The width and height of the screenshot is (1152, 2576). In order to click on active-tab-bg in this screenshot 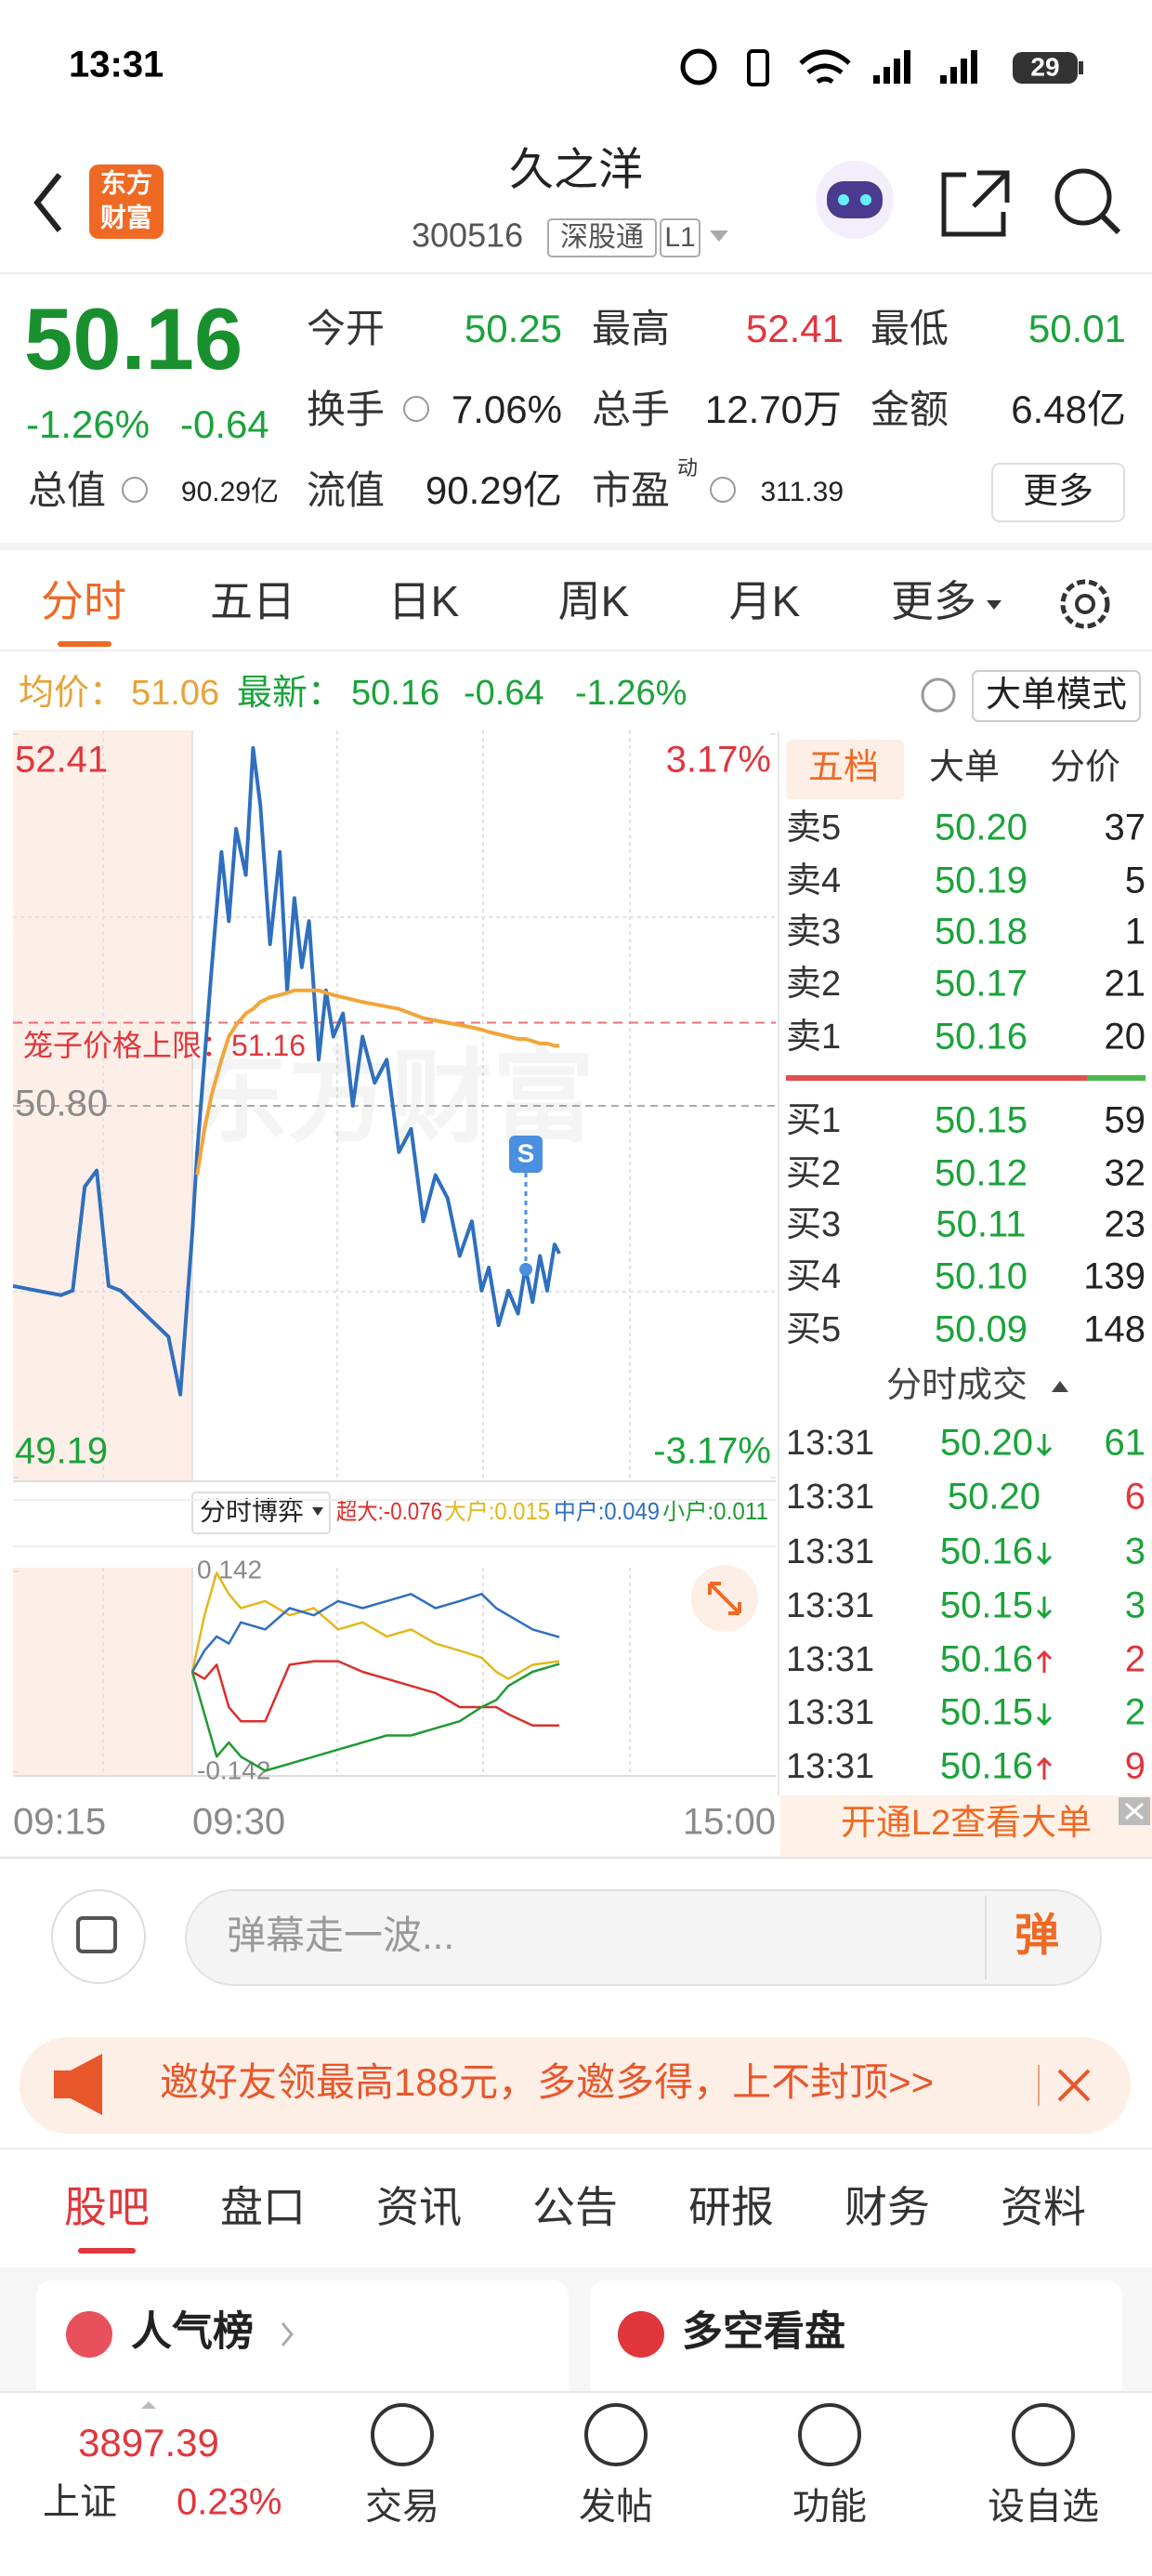, I will do `click(845, 769)`.